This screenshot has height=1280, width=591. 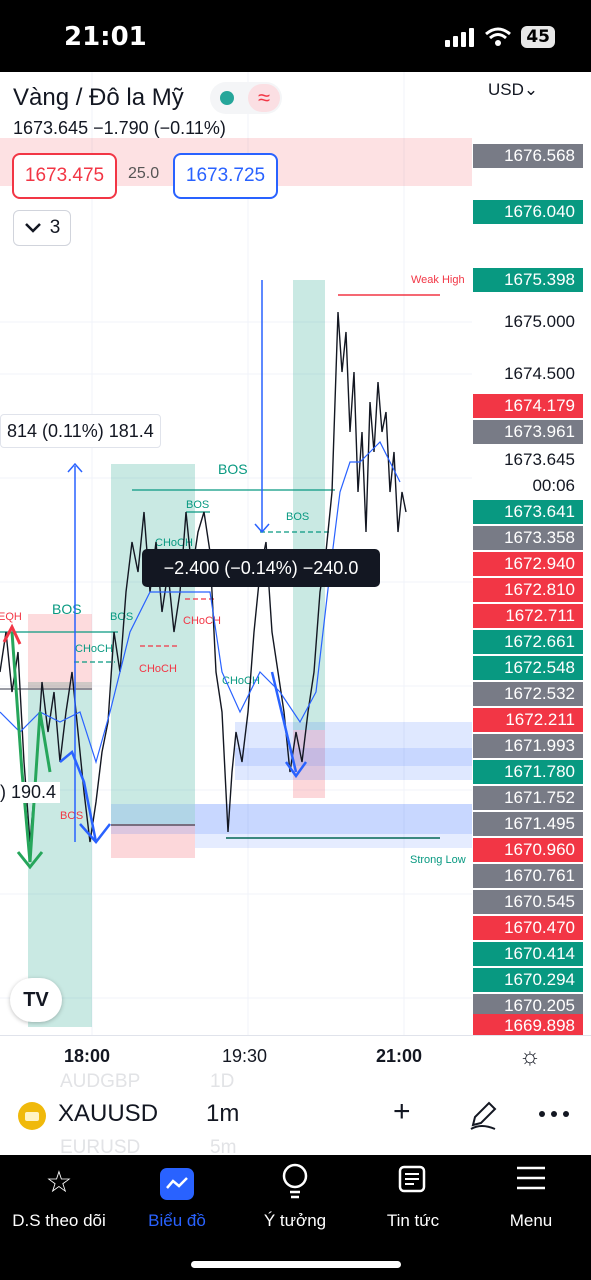 I want to click on price-axis-label: 1669.898, so click(x=528, y=1024).